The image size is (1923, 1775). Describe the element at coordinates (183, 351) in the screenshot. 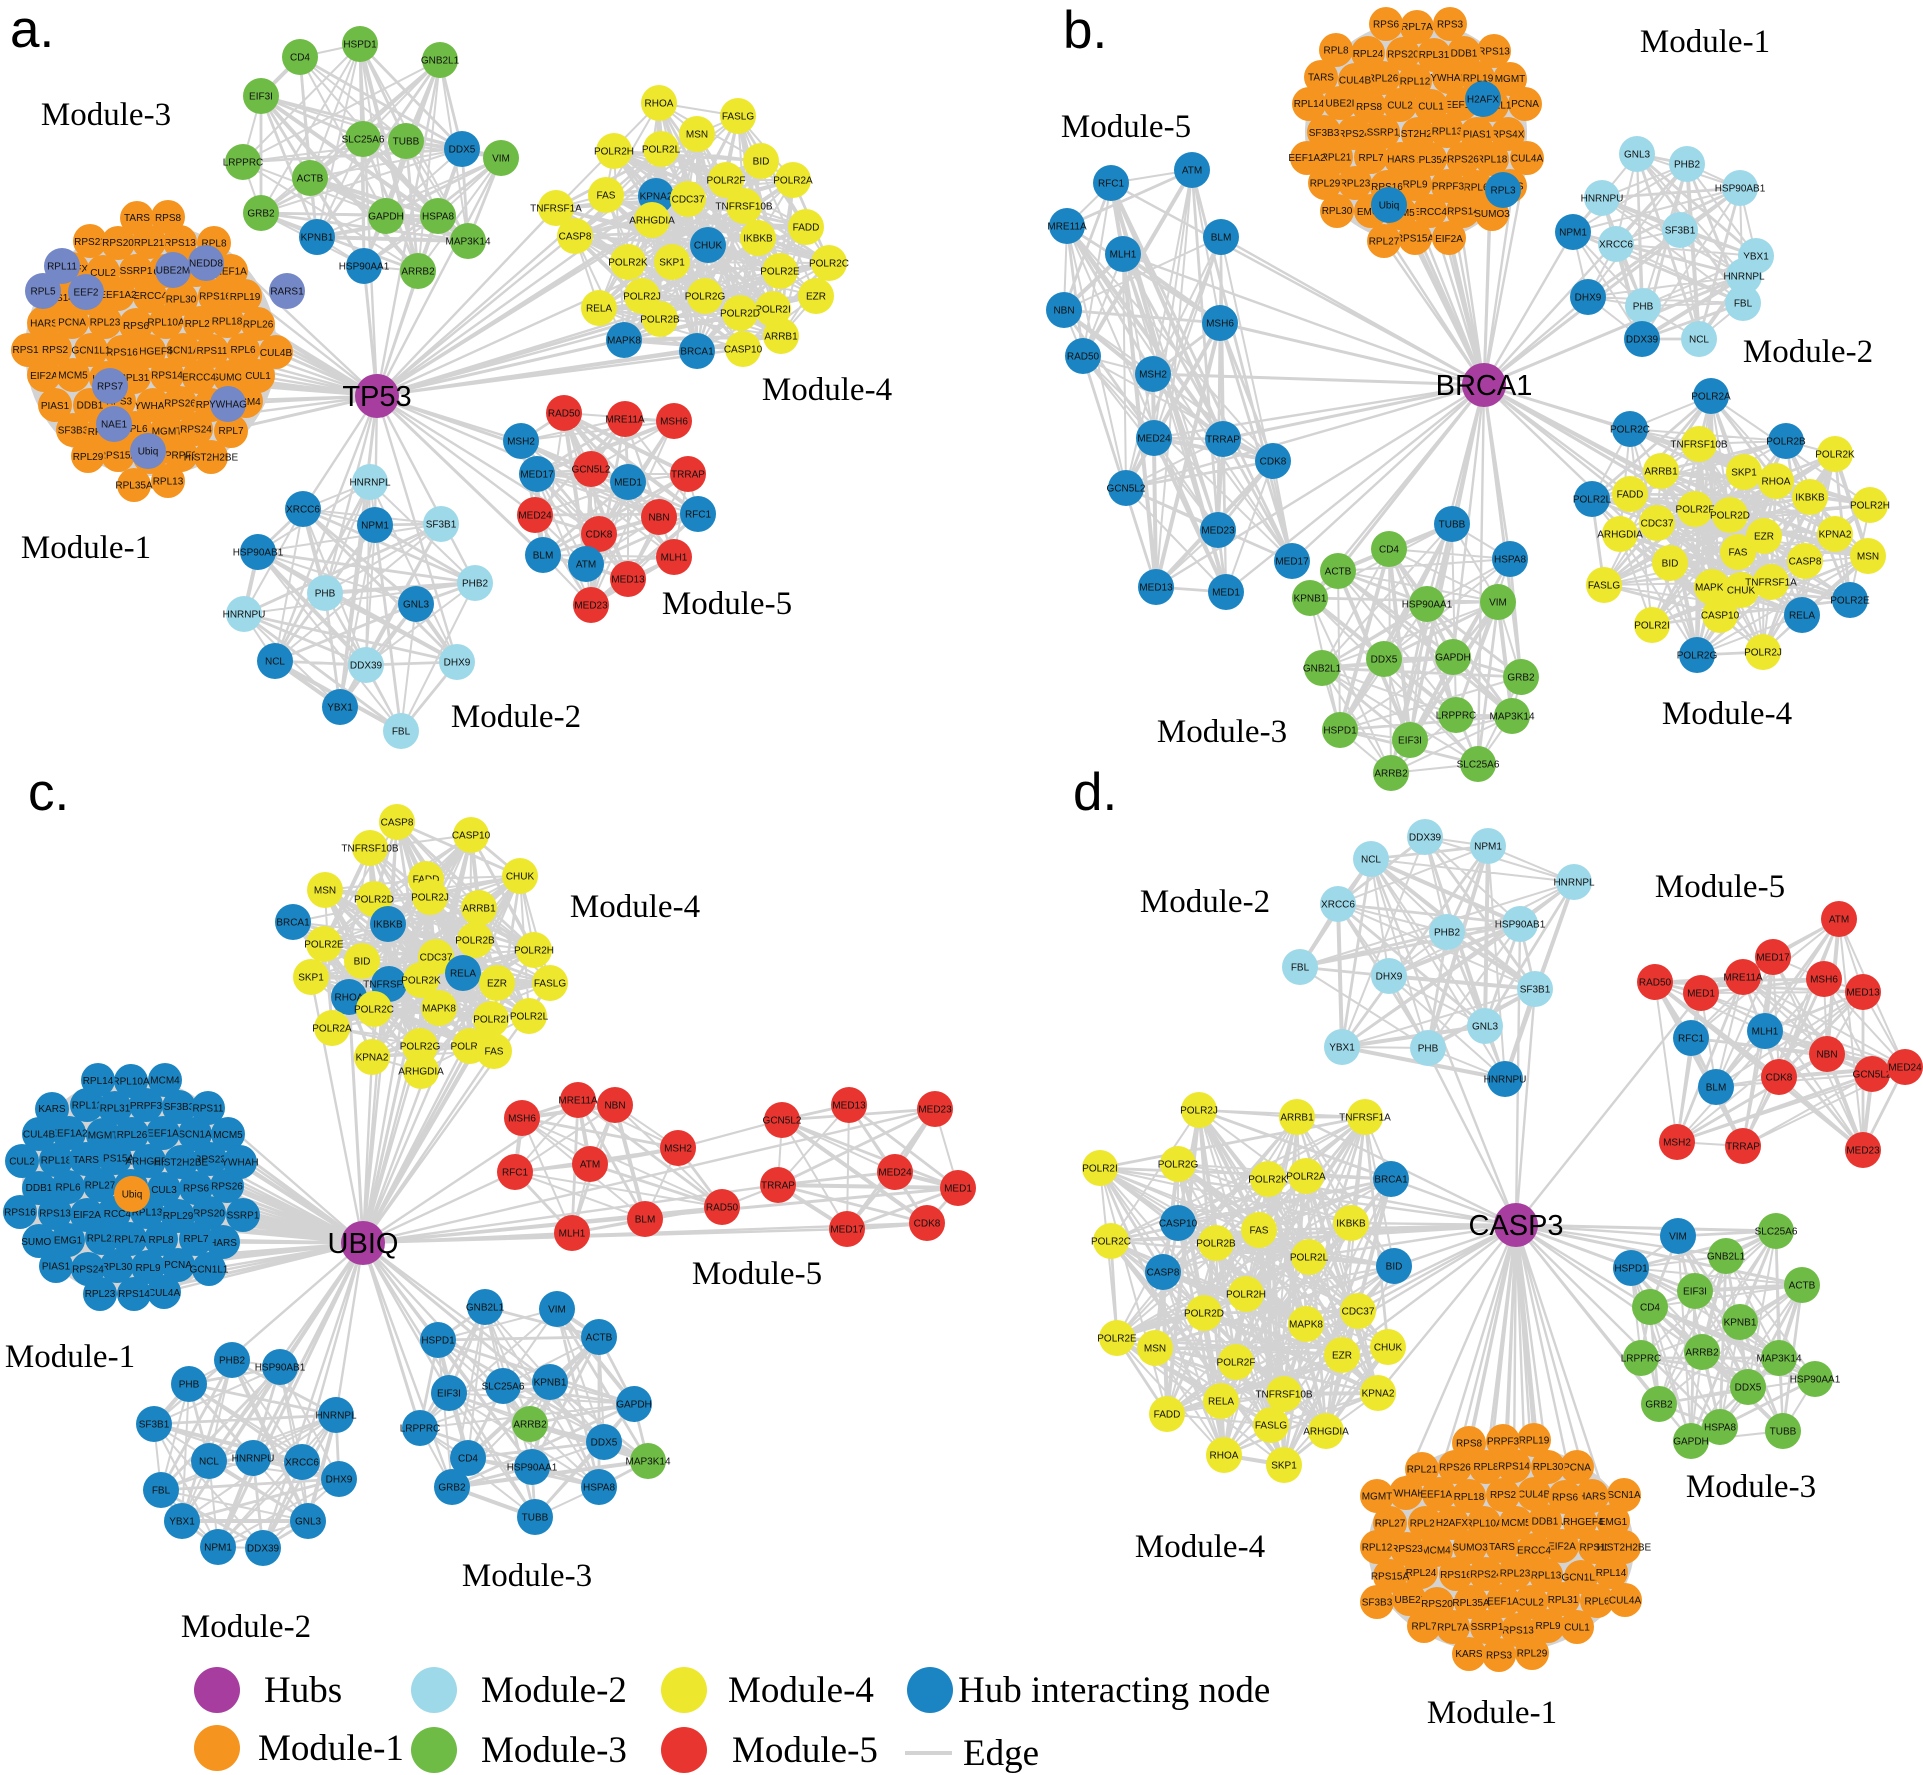

I see `svg-text: SCN1A` at that location.